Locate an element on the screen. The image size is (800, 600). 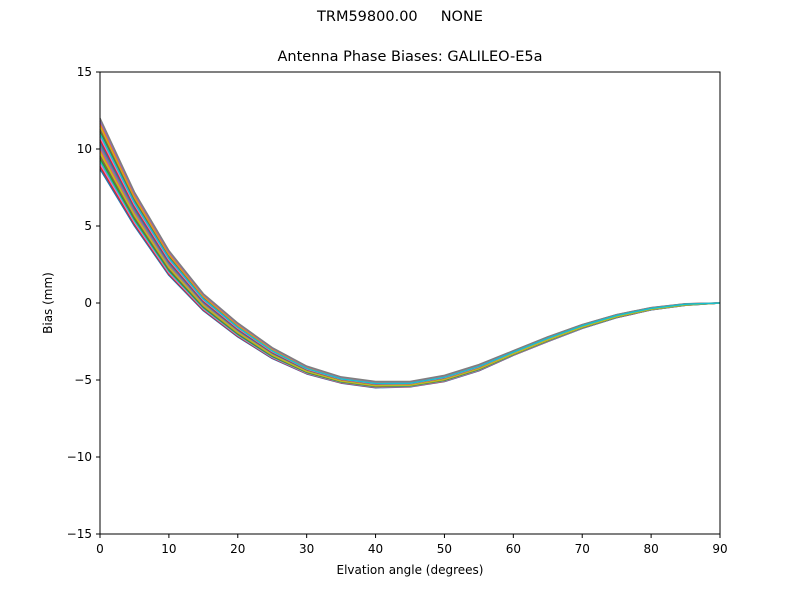
chart-title: Antenna Phase Biases: GALILEO-E5a is located at coordinates (410, 57).